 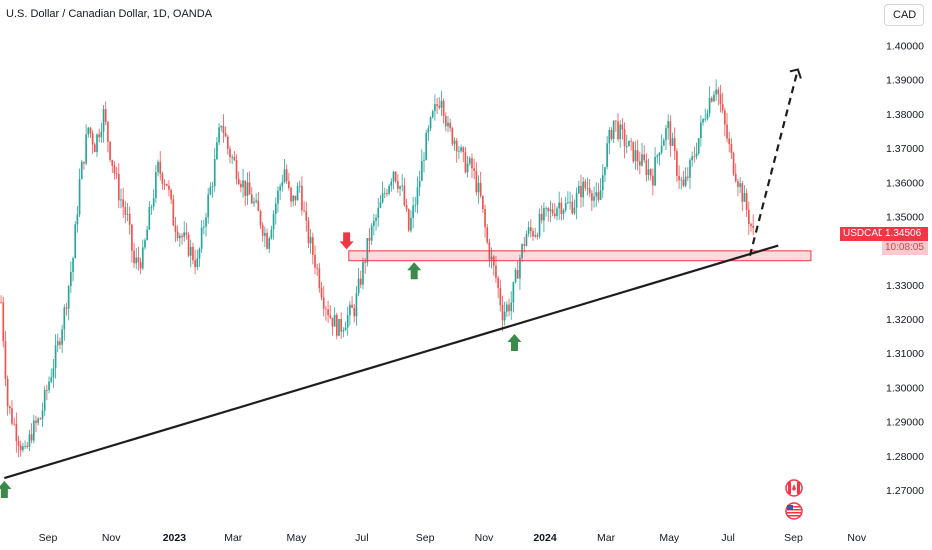 I want to click on y-tick-label: 1.39000, so click(x=905, y=81).